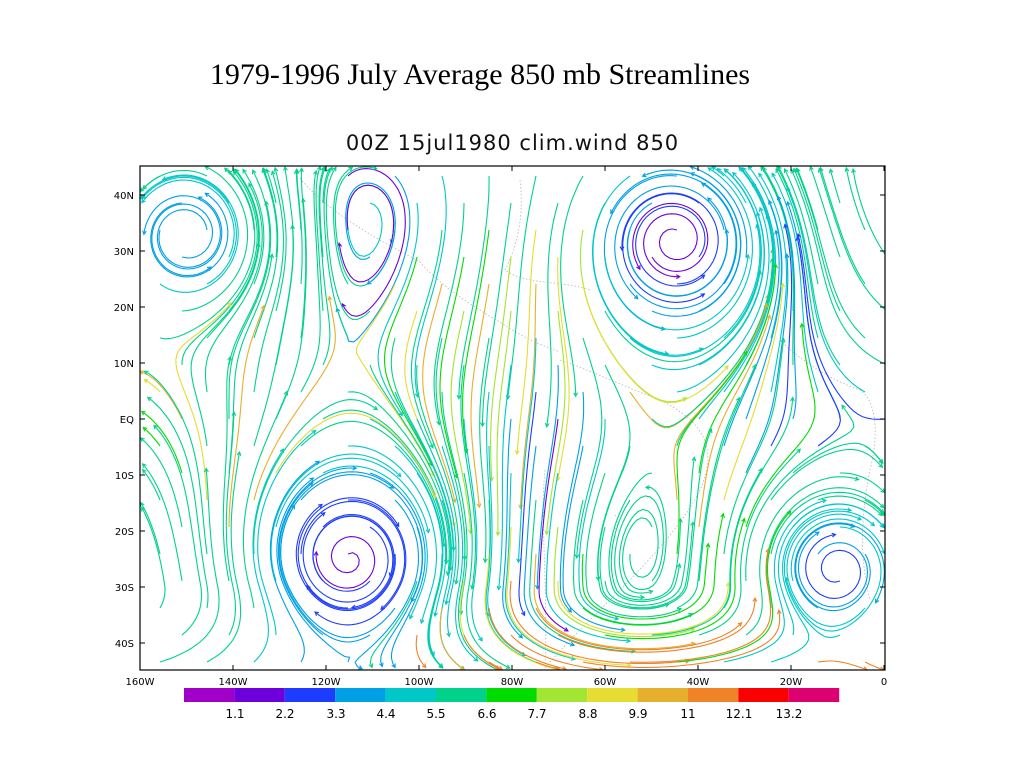 This screenshot has width=1024, height=768. I want to click on colorbar-label: 8.8, so click(587, 714).